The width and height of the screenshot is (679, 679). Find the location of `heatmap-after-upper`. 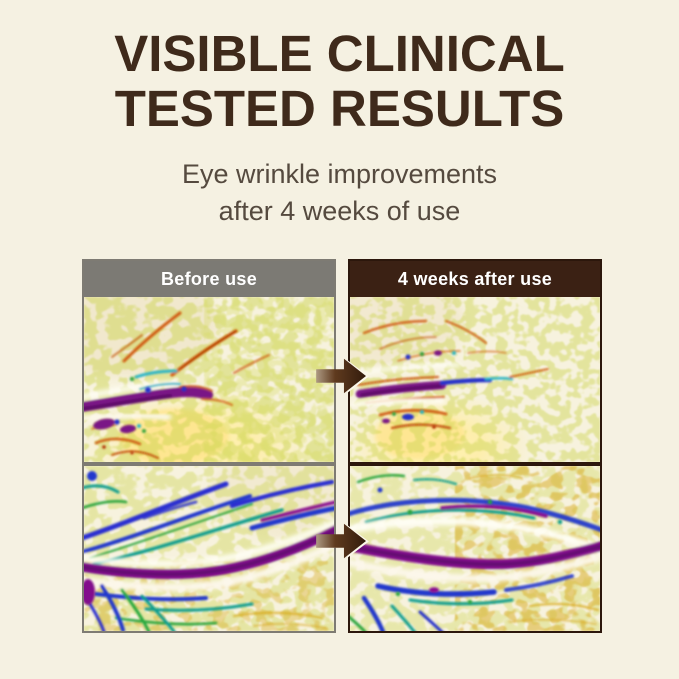

heatmap-after-upper is located at coordinates (475, 379).